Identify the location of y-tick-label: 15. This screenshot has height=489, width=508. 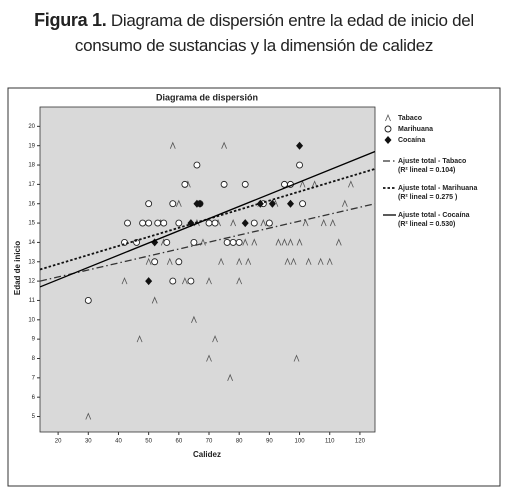
(31, 224).